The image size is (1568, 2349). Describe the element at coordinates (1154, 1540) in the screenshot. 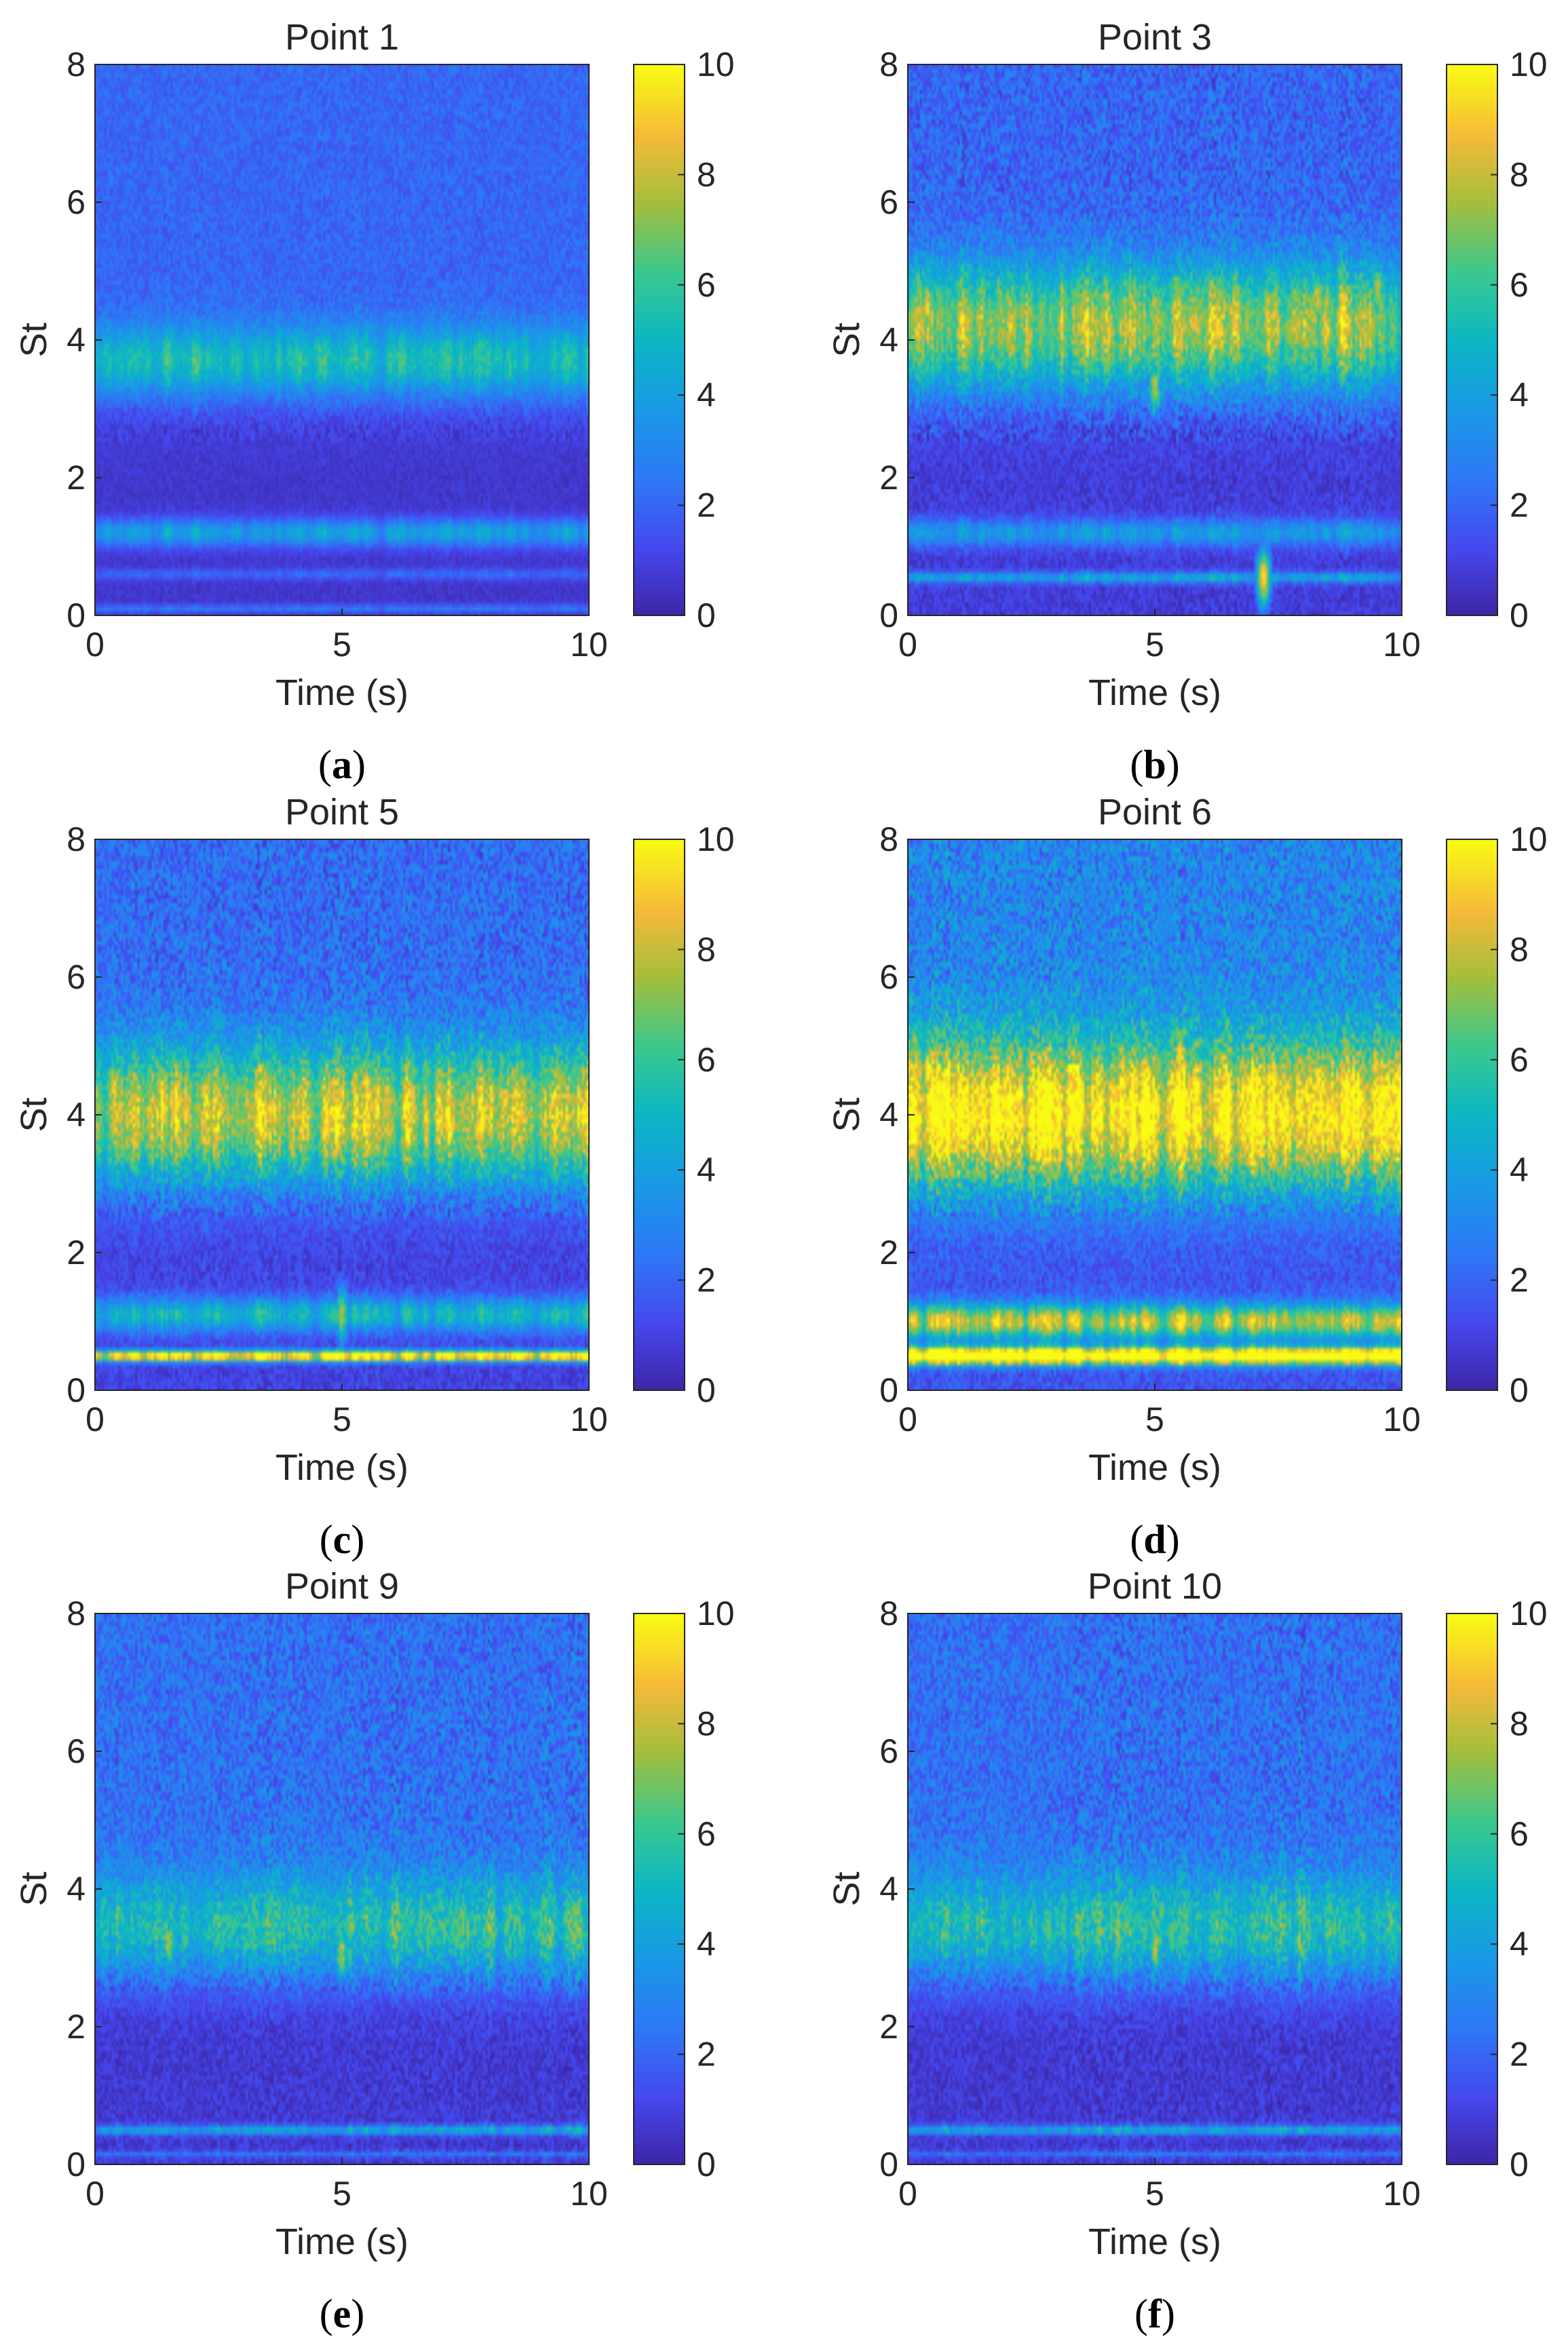

I see `subcaption: (d)` at that location.